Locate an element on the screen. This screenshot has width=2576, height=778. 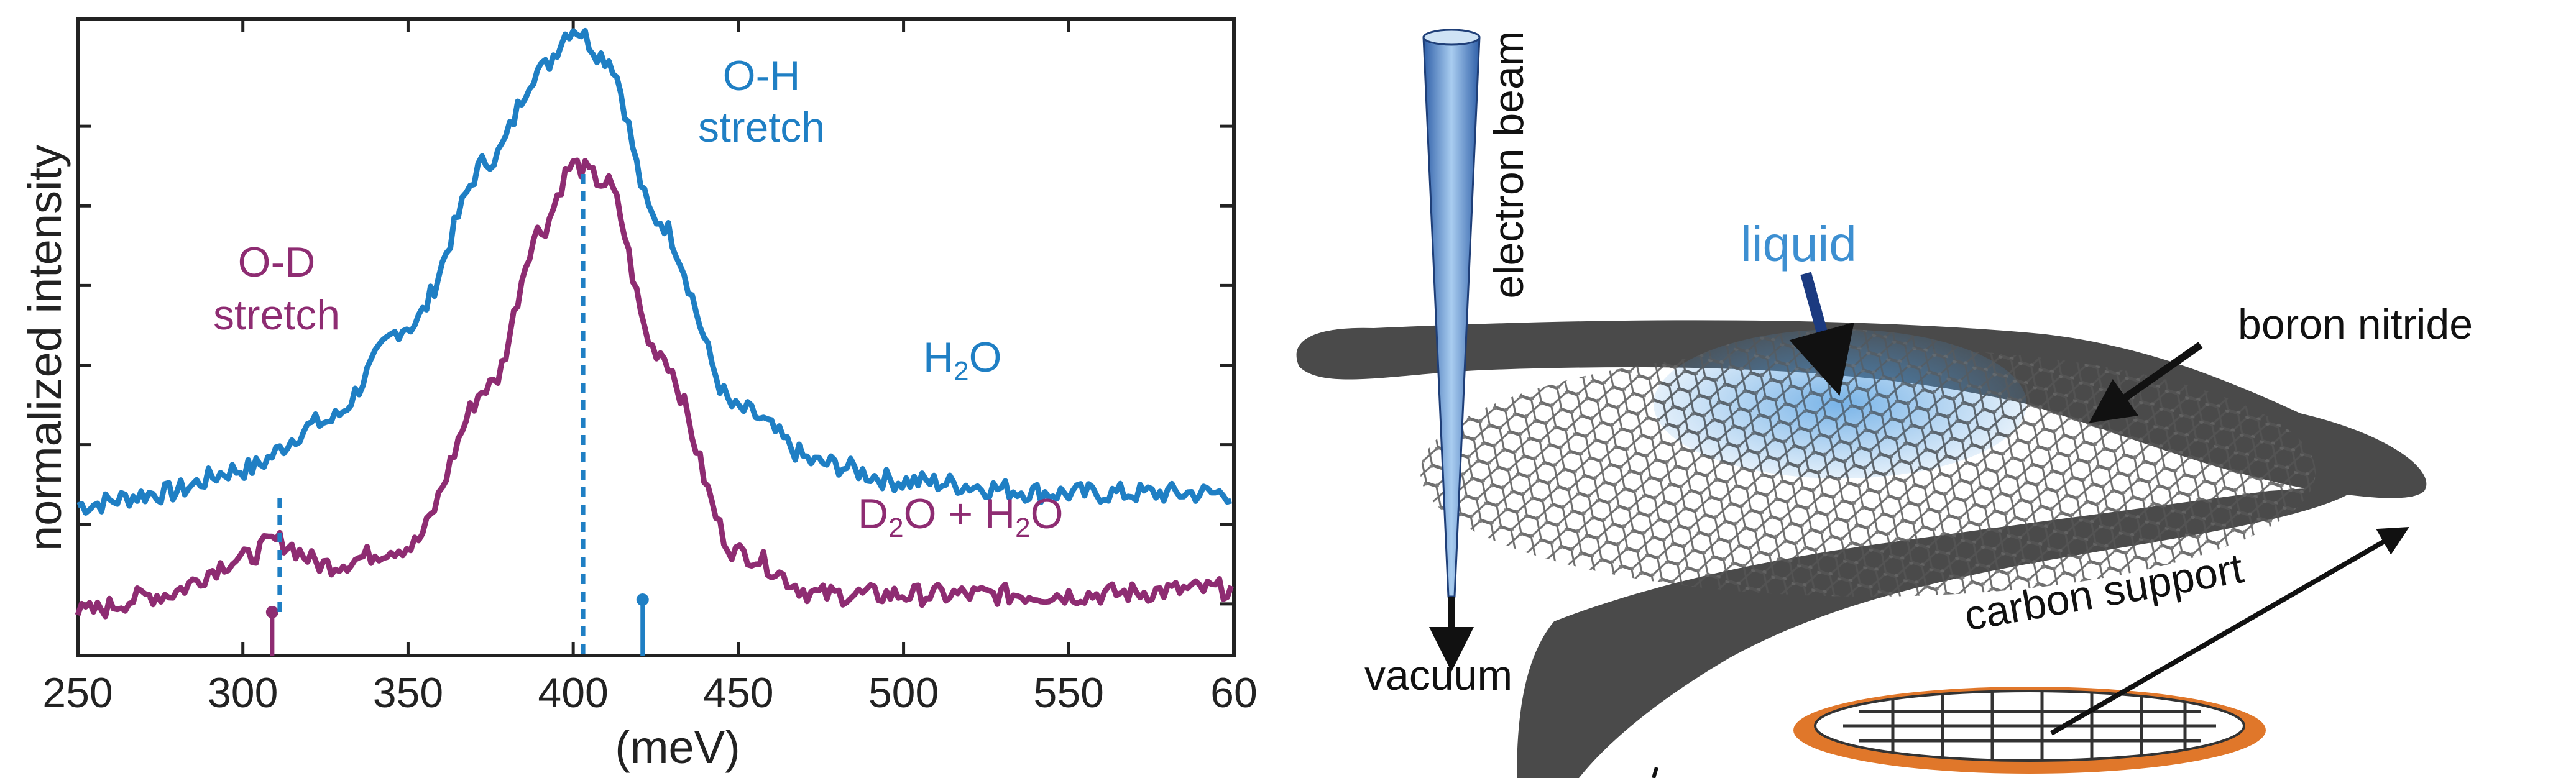
x-tick-label: 450 is located at coordinates (738, 692).